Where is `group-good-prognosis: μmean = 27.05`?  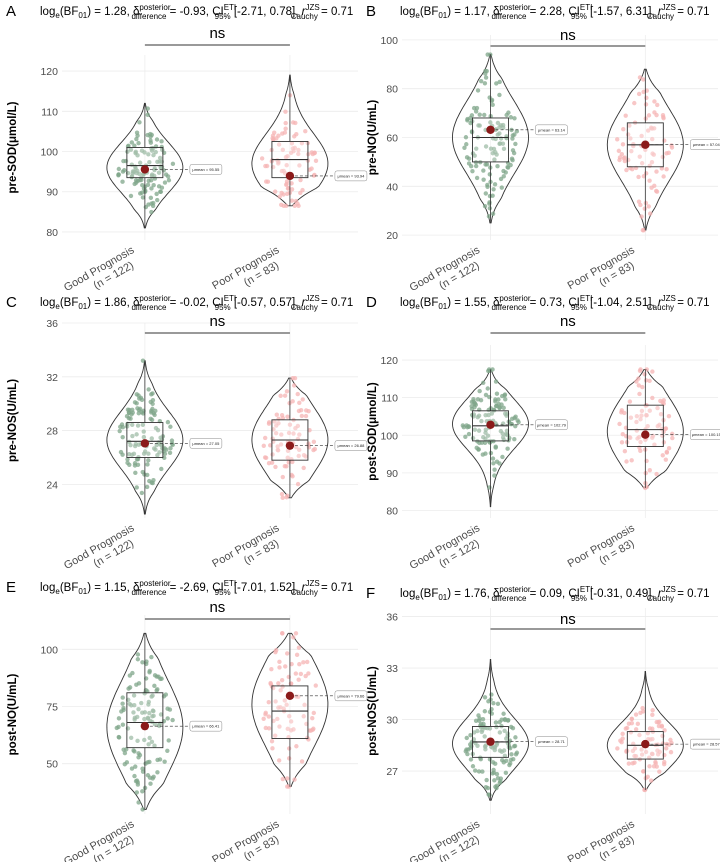 group-good-prognosis: μmean = 27.05 is located at coordinates (164, 436).